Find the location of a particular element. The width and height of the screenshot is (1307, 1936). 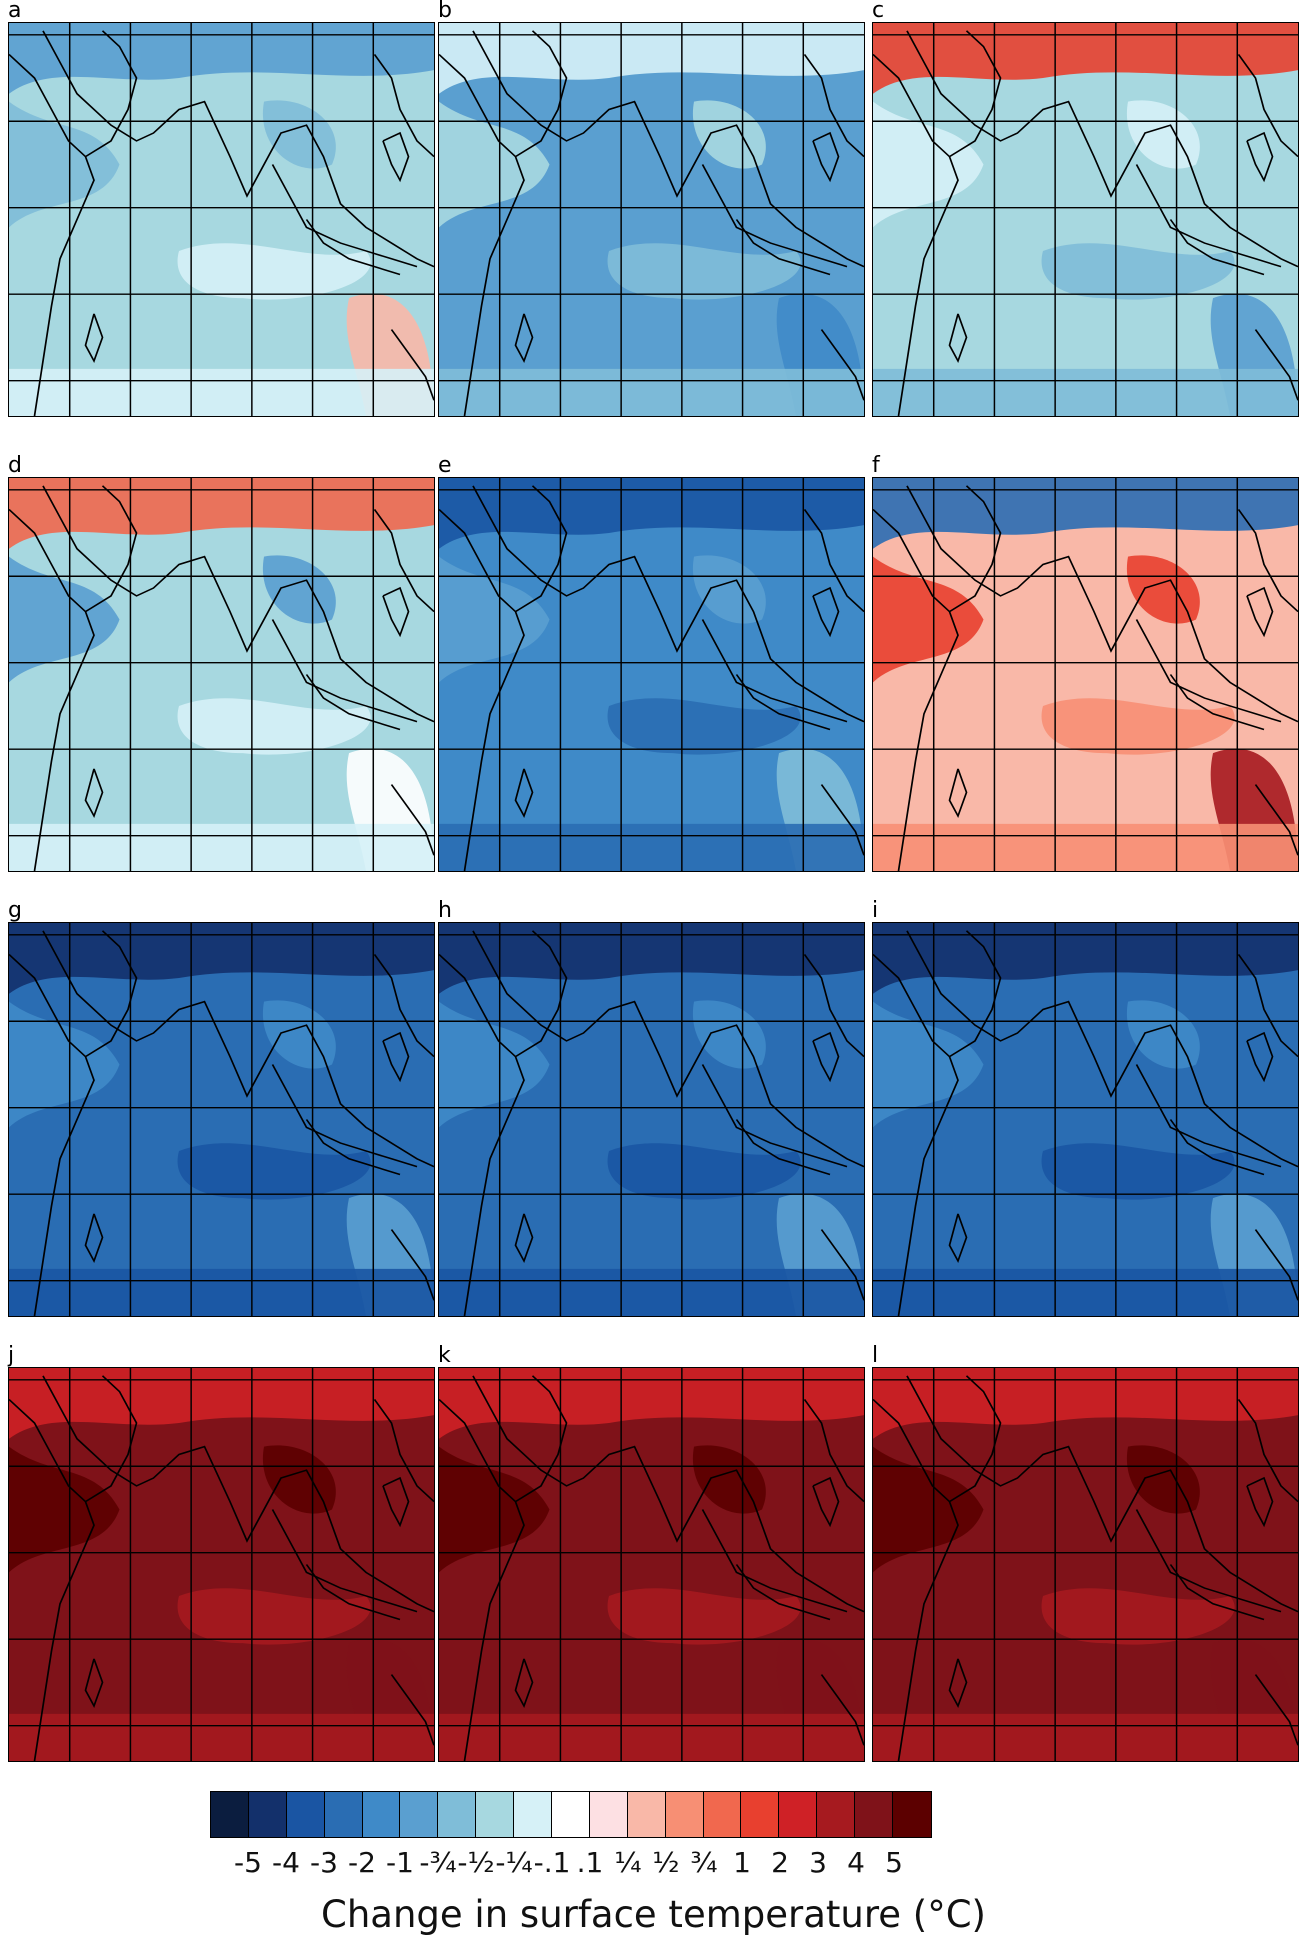

colorbar-tick-label: -¼ is located at coordinates (514, 1862).